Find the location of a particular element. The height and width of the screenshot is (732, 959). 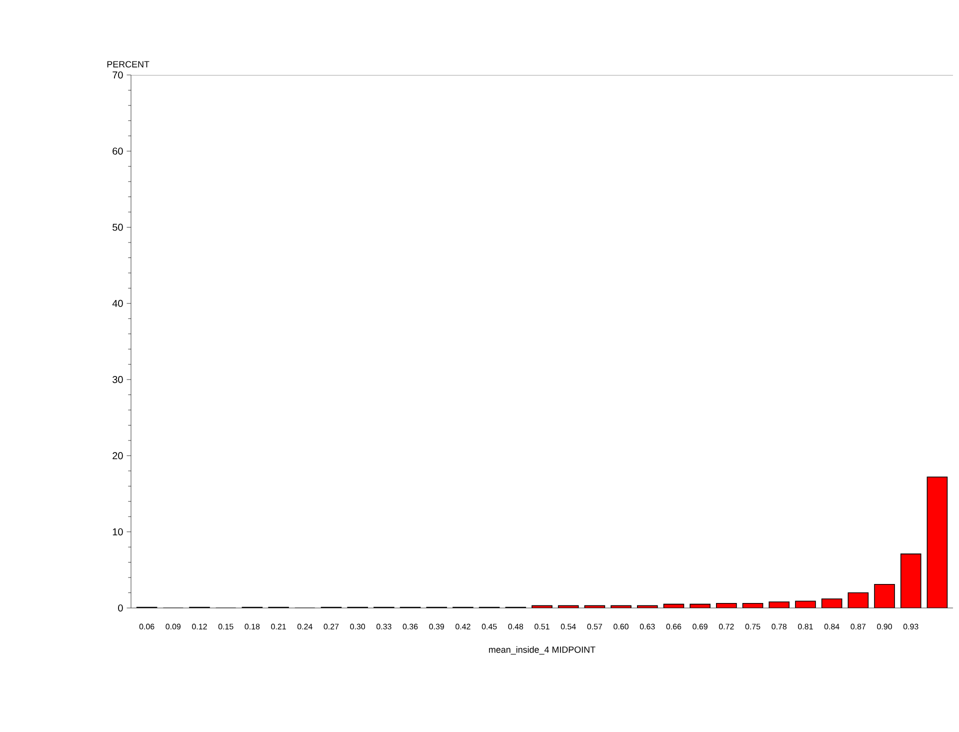

y-tick-label: 20 is located at coordinates (117, 456).